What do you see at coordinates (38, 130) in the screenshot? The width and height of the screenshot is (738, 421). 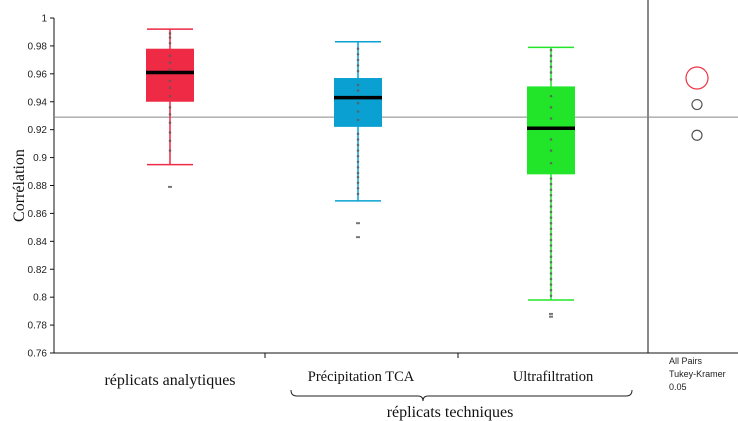 I see `y-tick-label: 0.92` at bounding box center [38, 130].